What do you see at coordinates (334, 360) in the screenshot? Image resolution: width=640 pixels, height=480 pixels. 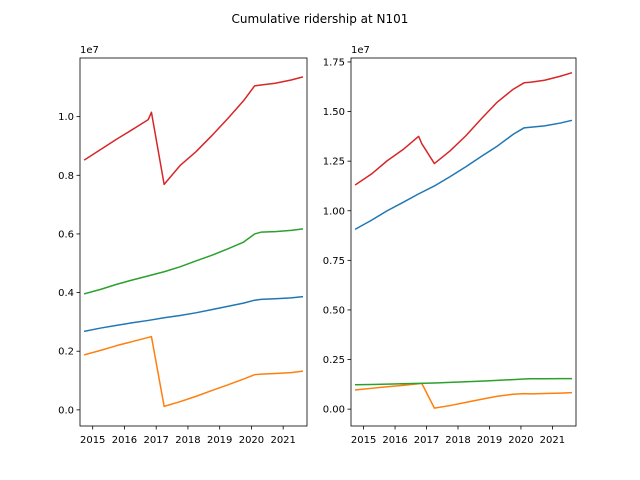 I see `y-tick-label: 0.25` at bounding box center [334, 360].